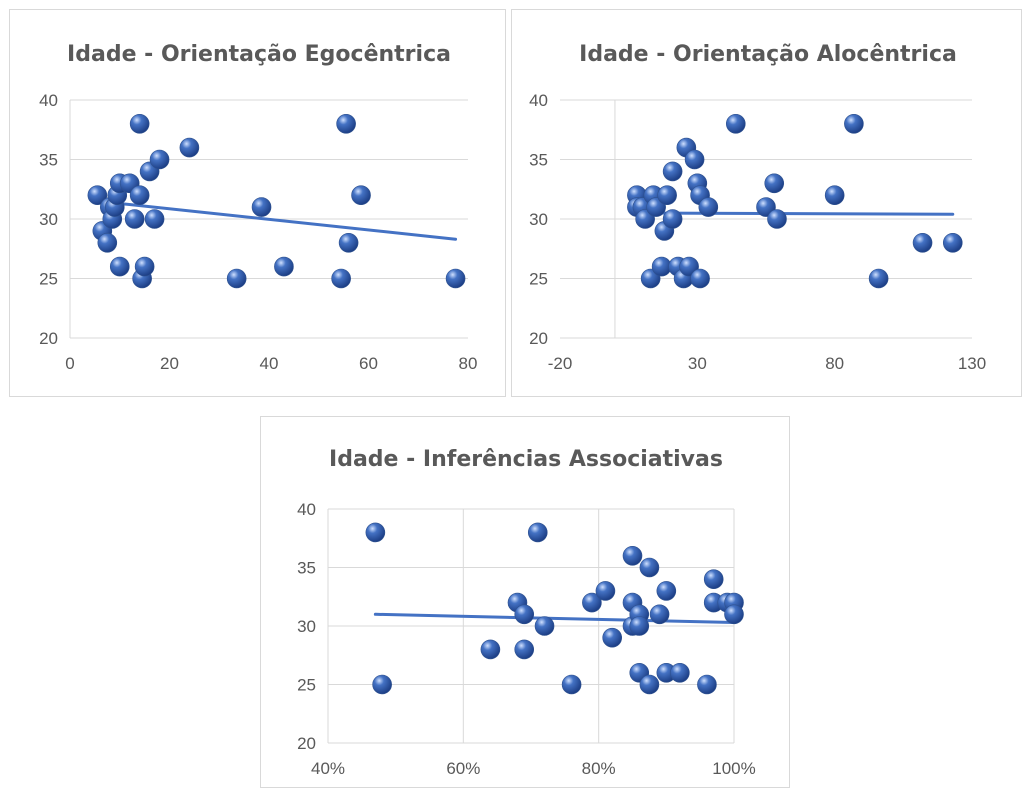 This screenshot has height=792, width=1029. What do you see at coordinates (599, 768) in the screenshot?
I see `x-tick-label: 80%` at bounding box center [599, 768].